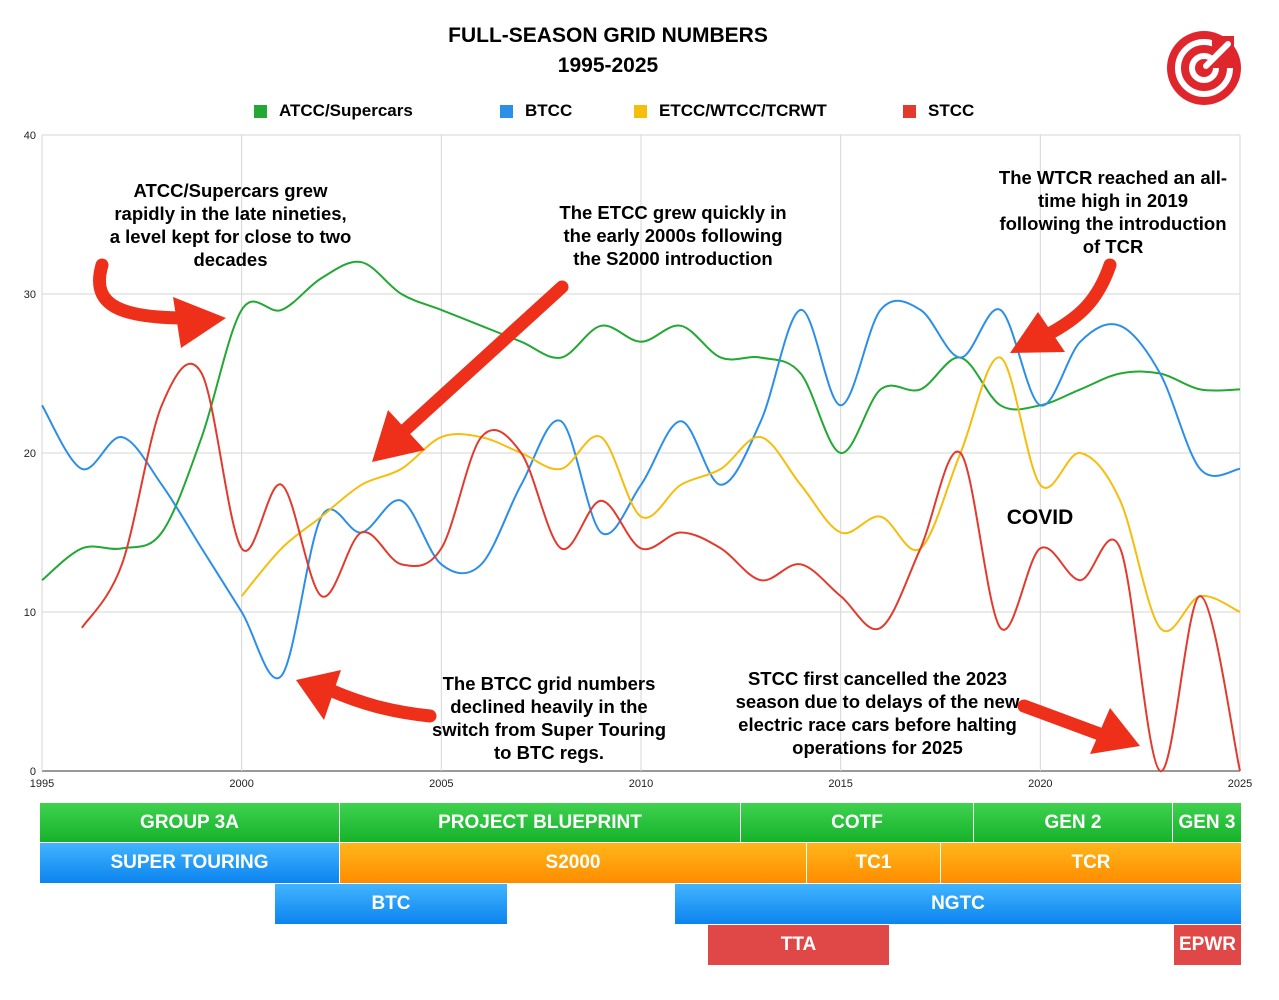  Describe the element at coordinates (958, 904) in the screenshot. I see `band-ngtc: NGTC` at that location.